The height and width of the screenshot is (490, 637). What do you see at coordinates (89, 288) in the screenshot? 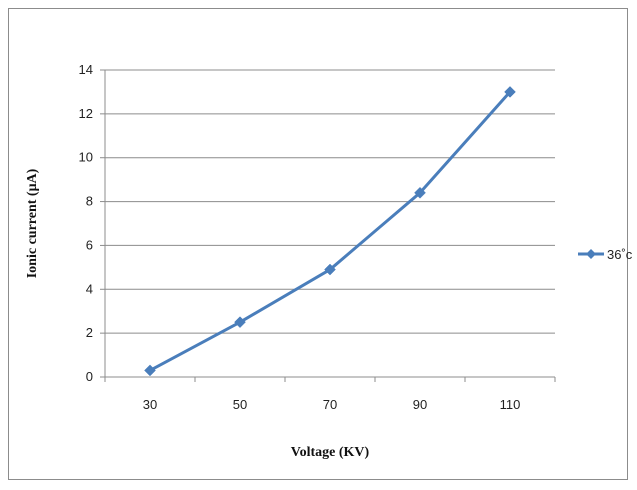
I see `y-tick-label: 4` at bounding box center [89, 288].